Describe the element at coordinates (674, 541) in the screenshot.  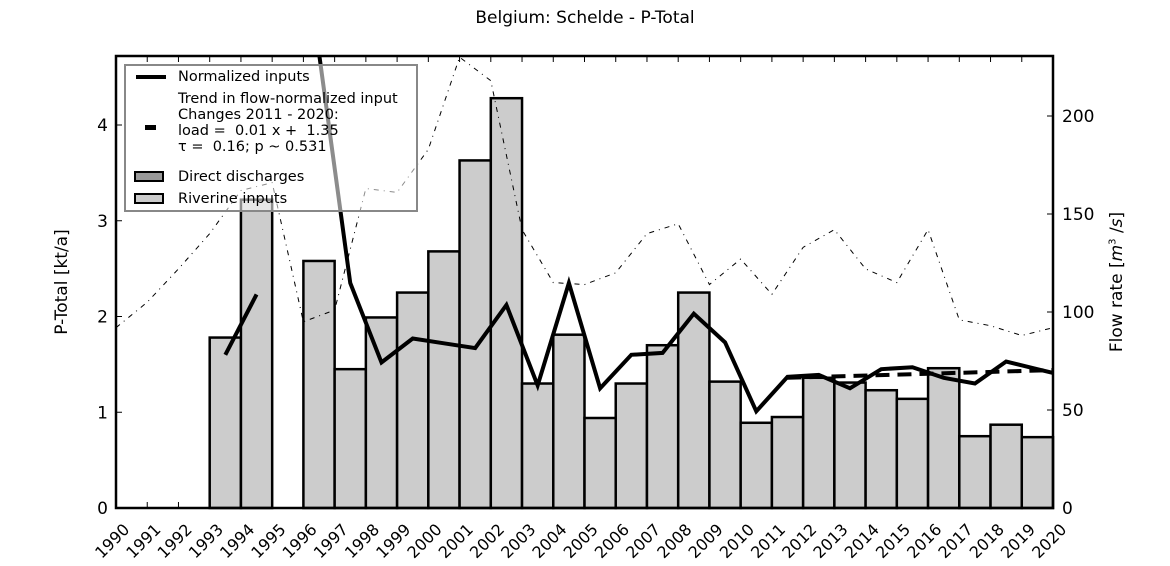
I see `x-tick-label: 2008` at that location.